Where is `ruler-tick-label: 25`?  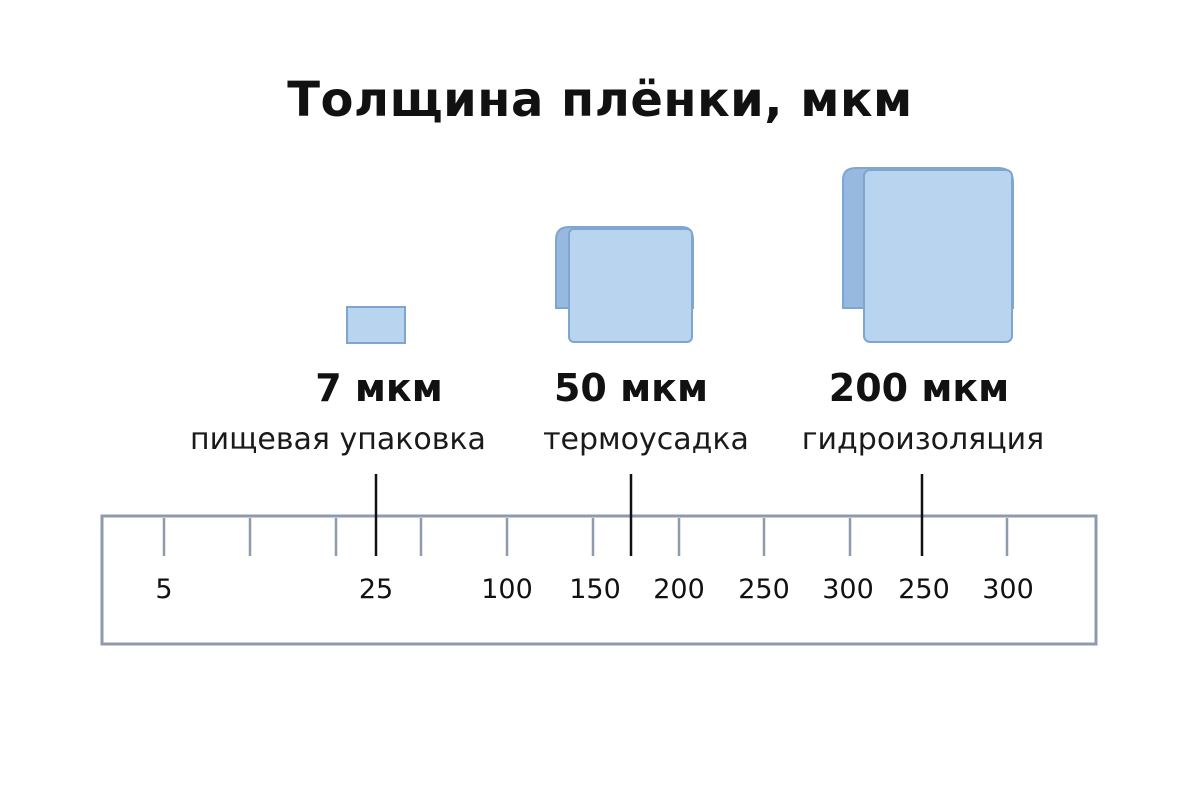
ruler-tick-label: 25 is located at coordinates (376, 589).